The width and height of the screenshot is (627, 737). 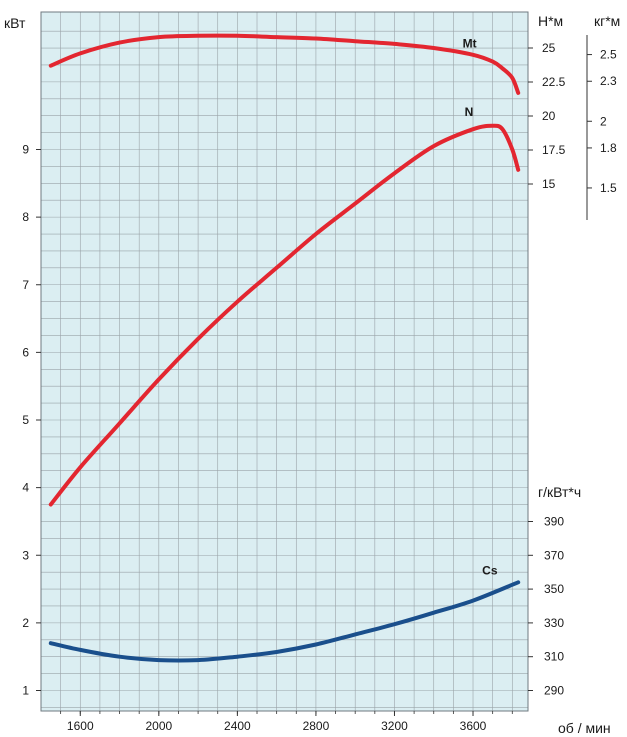 What do you see at coordinates (608, 148) in the screenshot?
I see `torque-kgm-tick-label: 1.8` at bounding box center [608, 148].